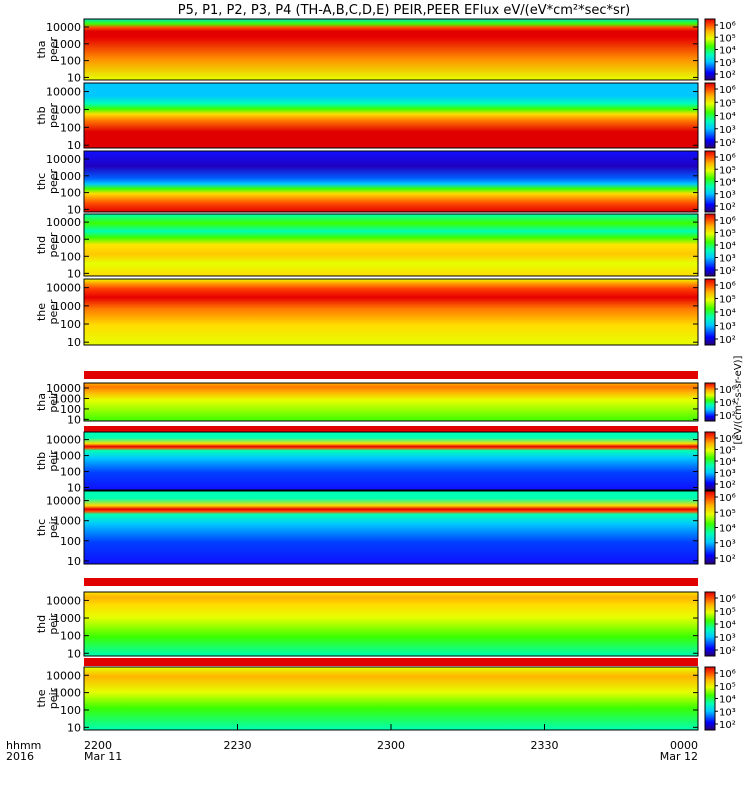 The height and width of the screenshot is (800, 750). What do you see at coordinates (391, 662) in the screenshot?
I see `fill-value-stripe` at bounding box center [391, 662].